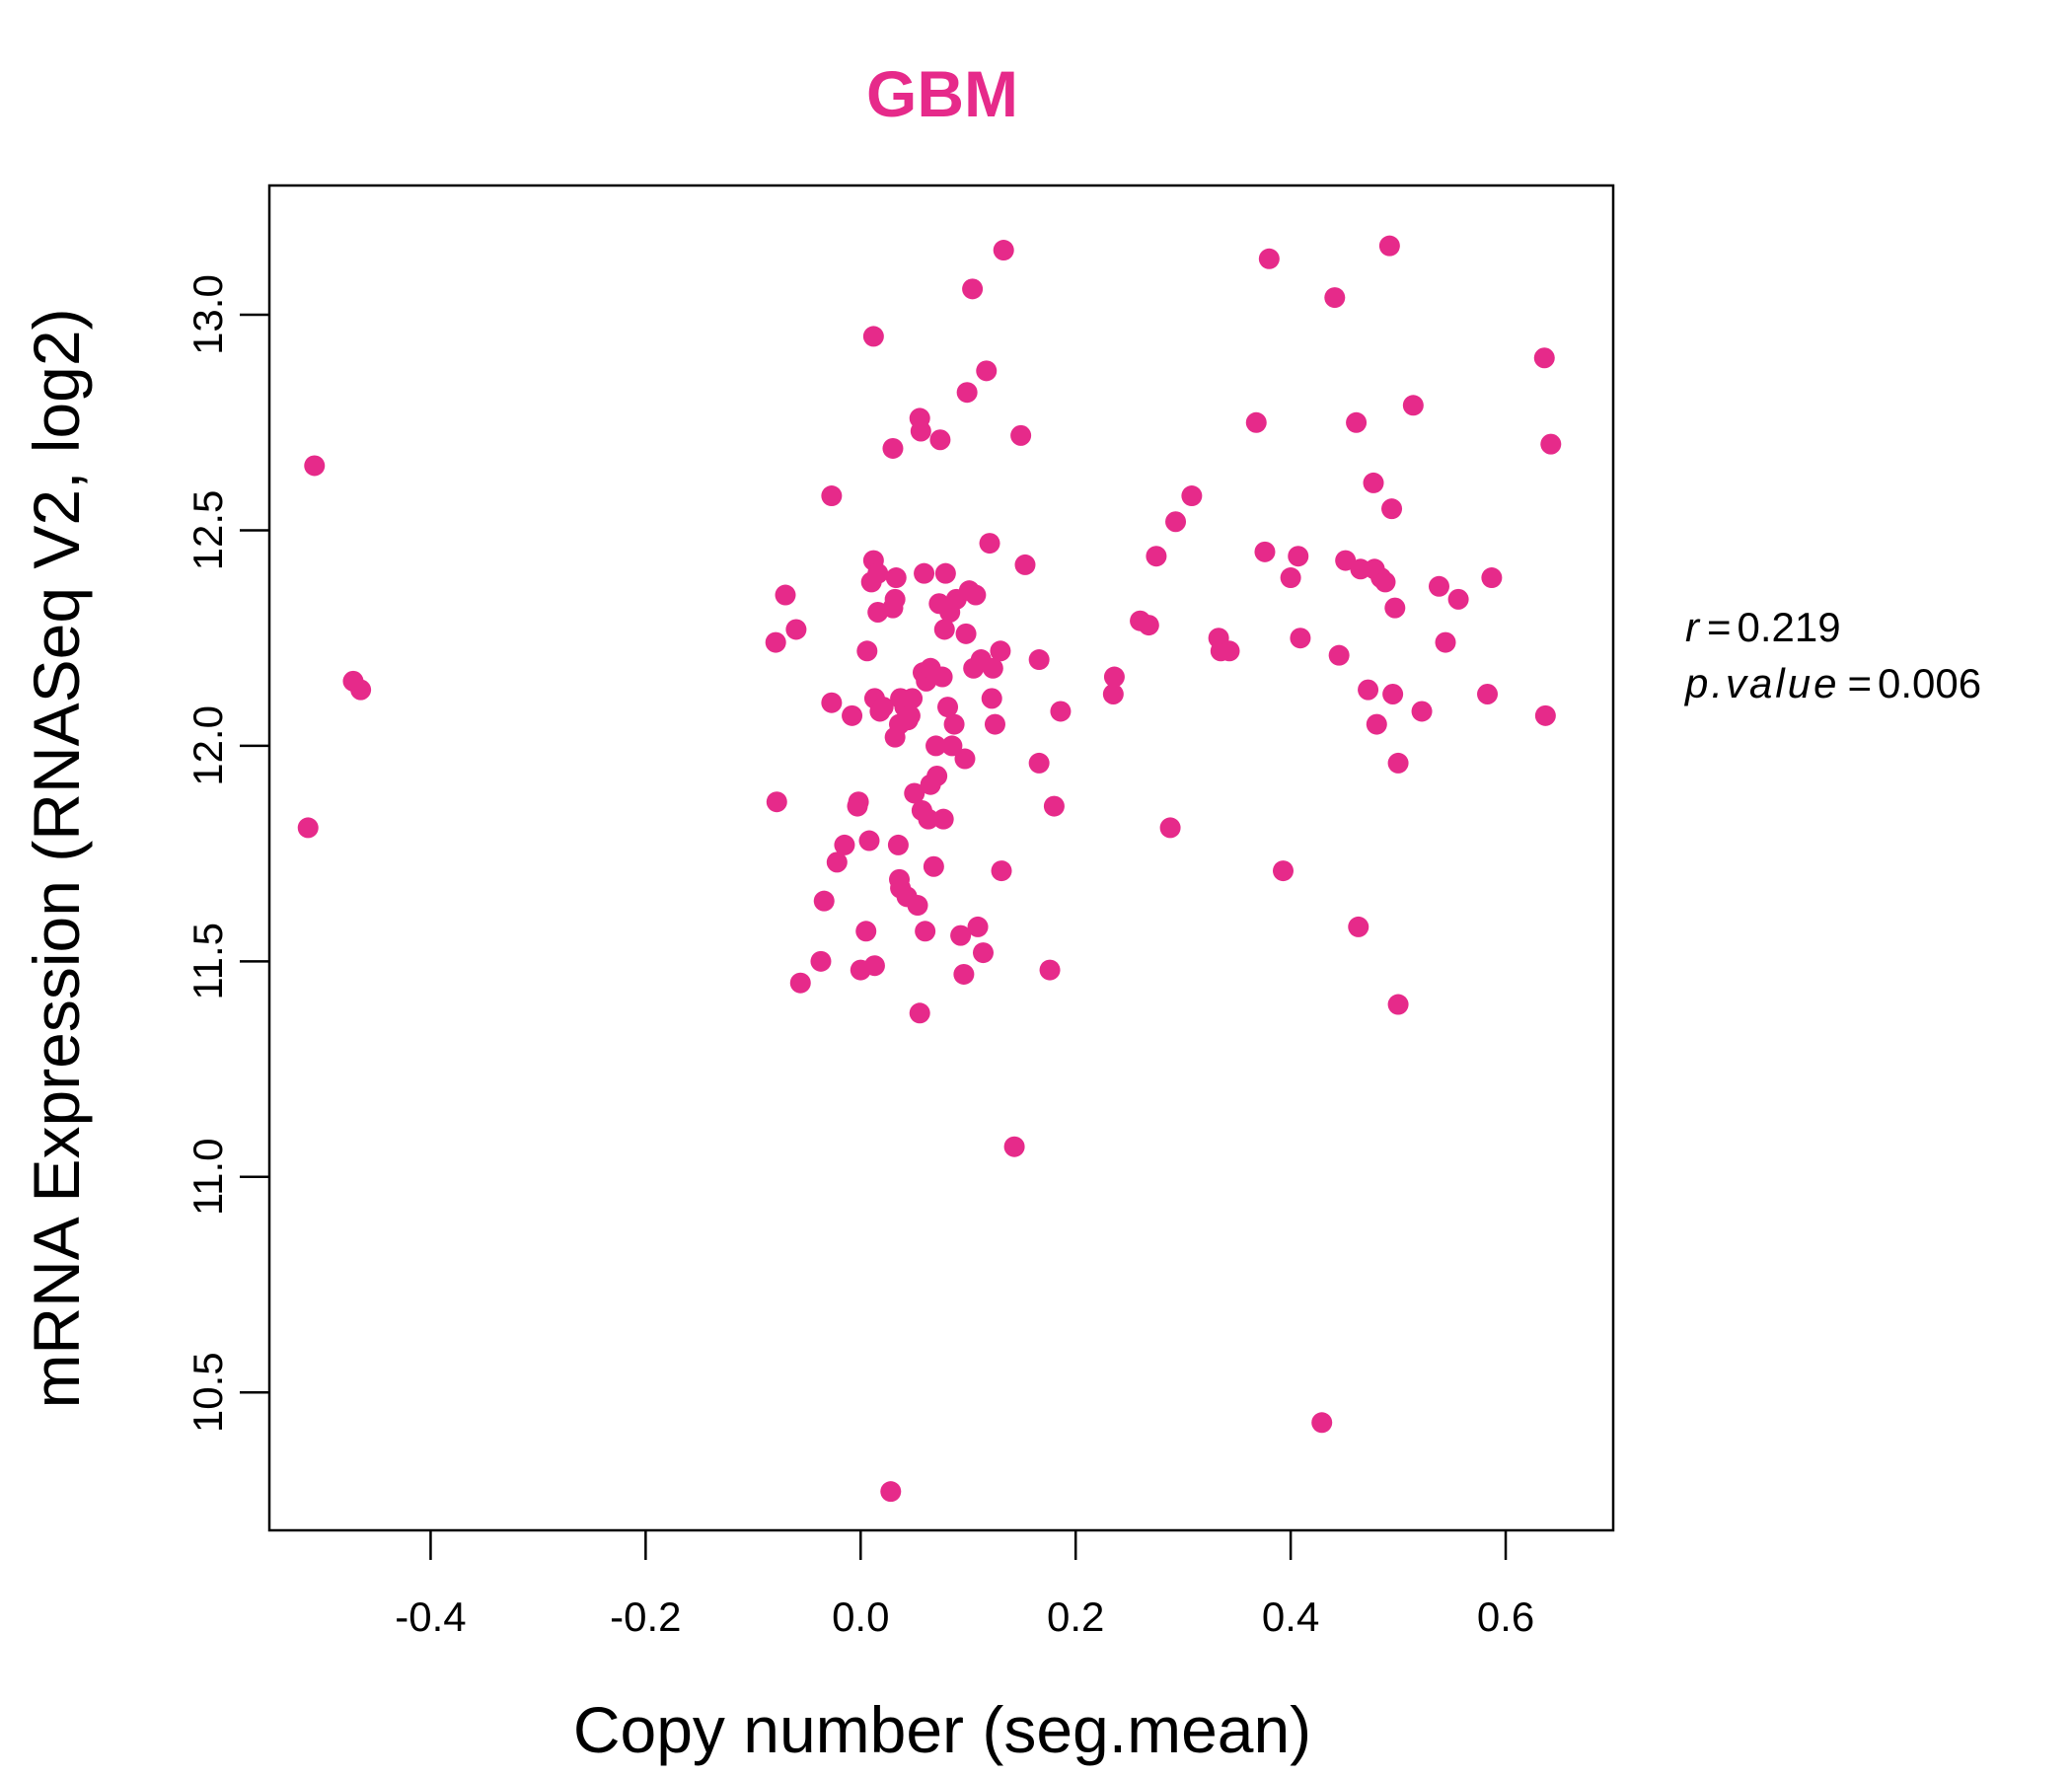 The height and width of the screenshot is (1776, 2072). What do you see at coordinates (942, 93) in the screenshot?
I see `chart-title: GBM` at bounding box center [942, 93].